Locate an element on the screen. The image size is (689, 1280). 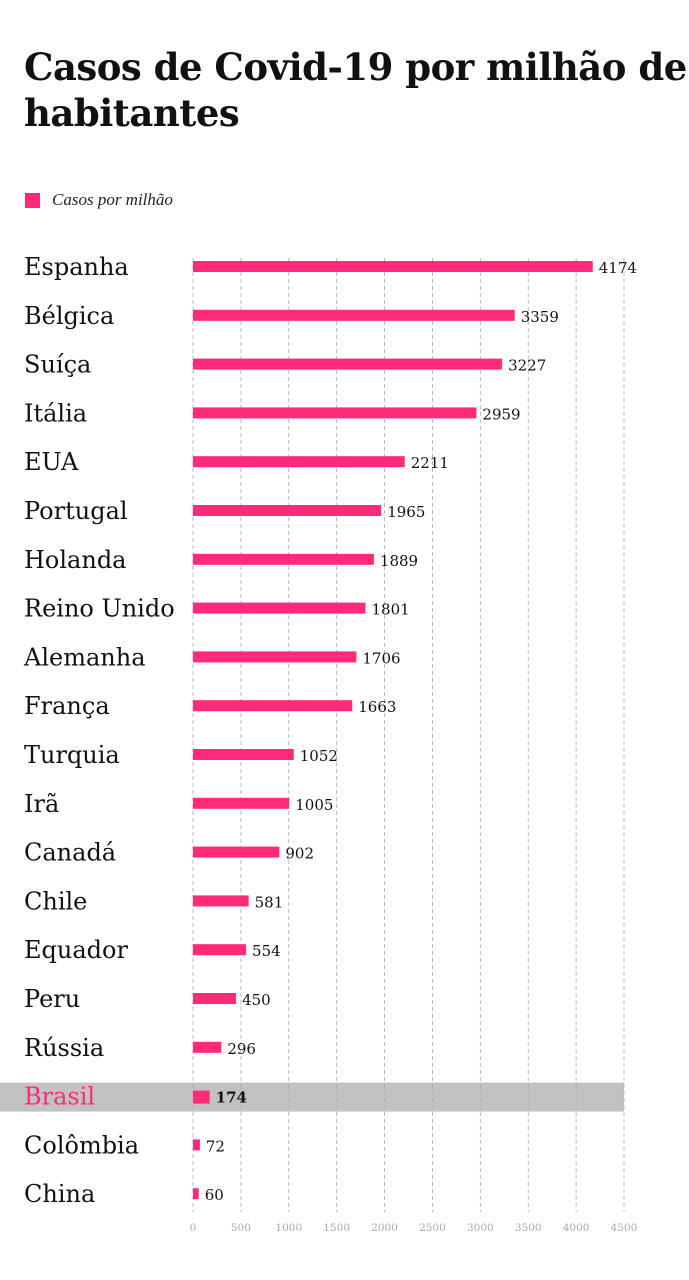
value-label: 1889 is located at coordinates (399, 561).